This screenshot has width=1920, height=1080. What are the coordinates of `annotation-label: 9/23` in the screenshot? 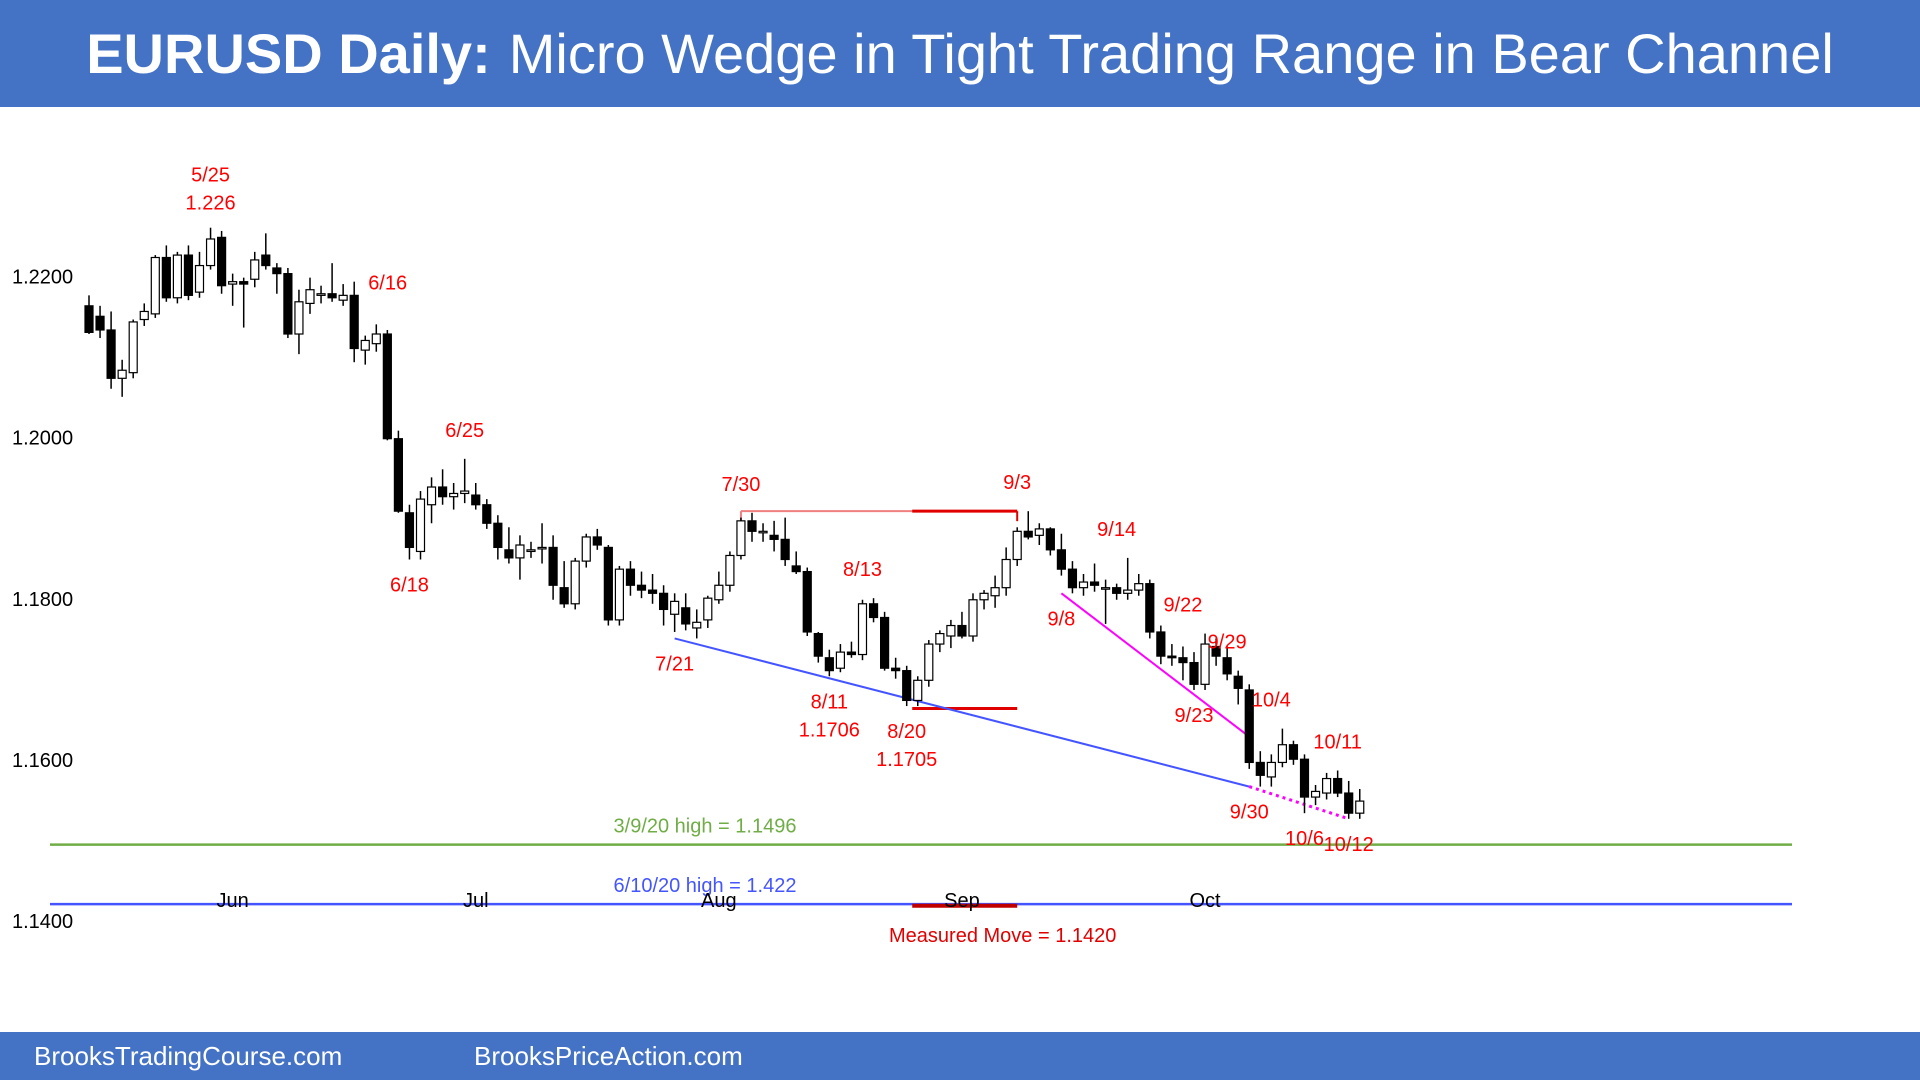 It's located at (1194, 716).